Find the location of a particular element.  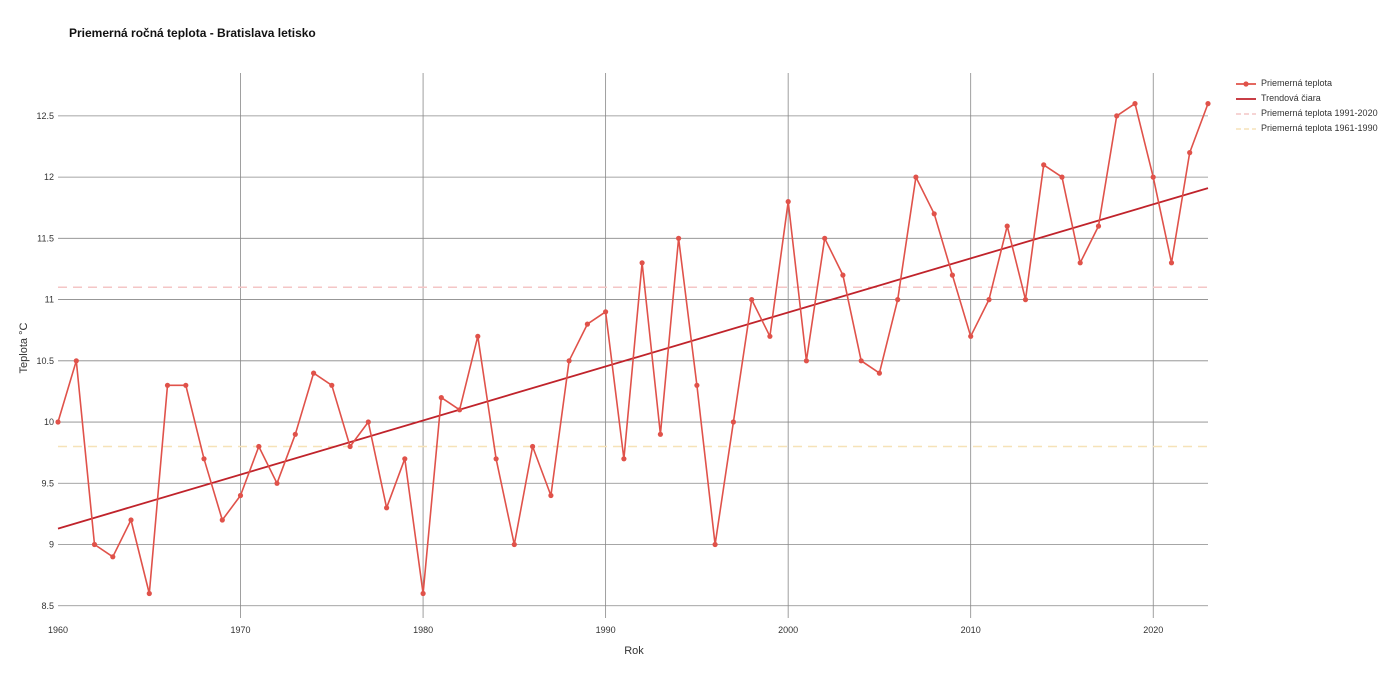

y-tick-label: 8.5 is located at coordinates (47, 606).